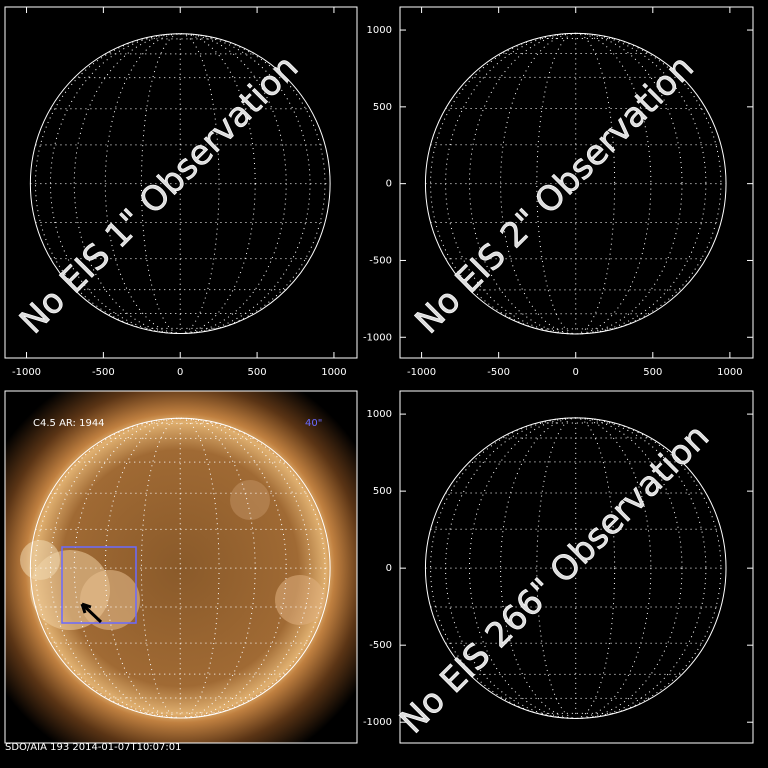 Image resolution: width=768 pixels, height=768 pixels. What do you see at coordinates (91, 613) in the screenshot?
I see `arrow` at bounding box center [91, 613].